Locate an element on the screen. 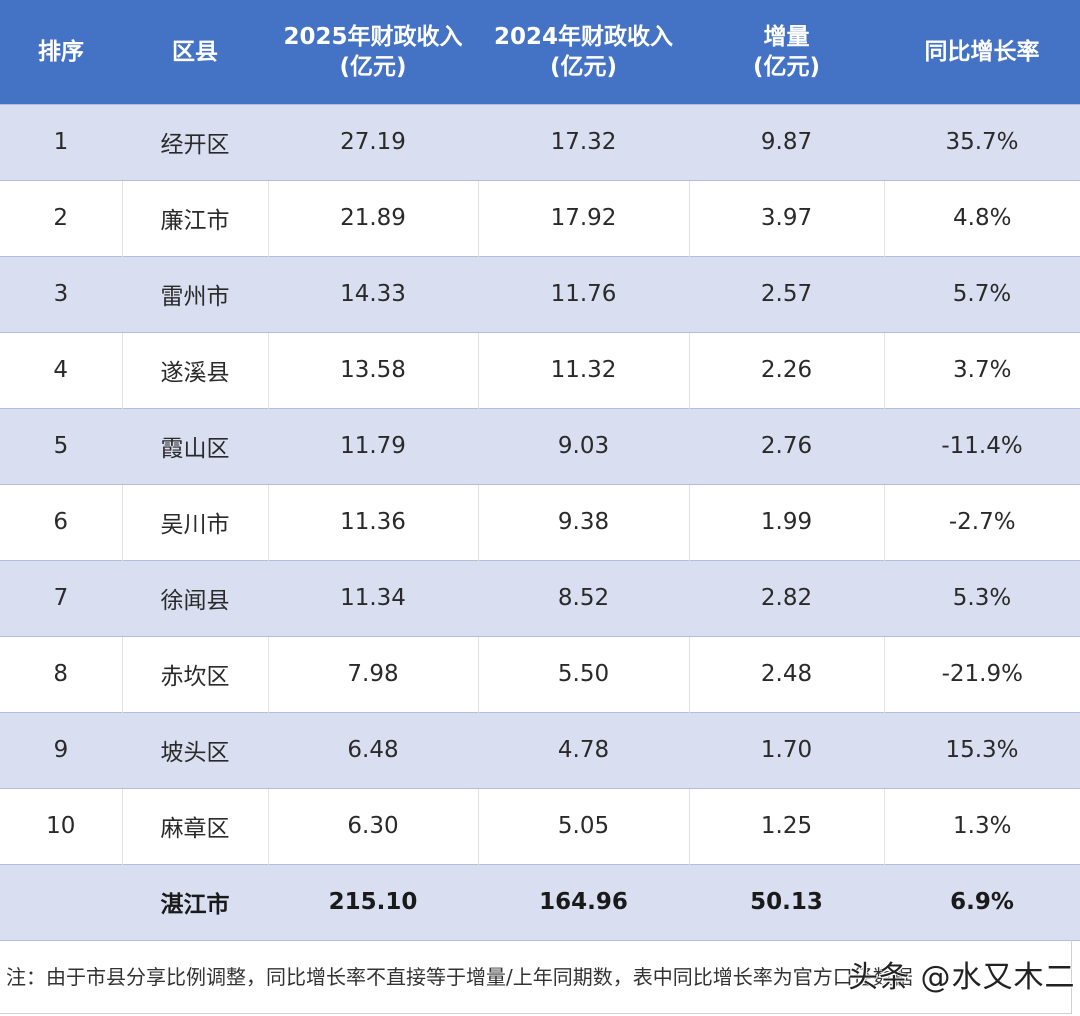  cell-increase: 1.99 is located at coordinates (786, 521).